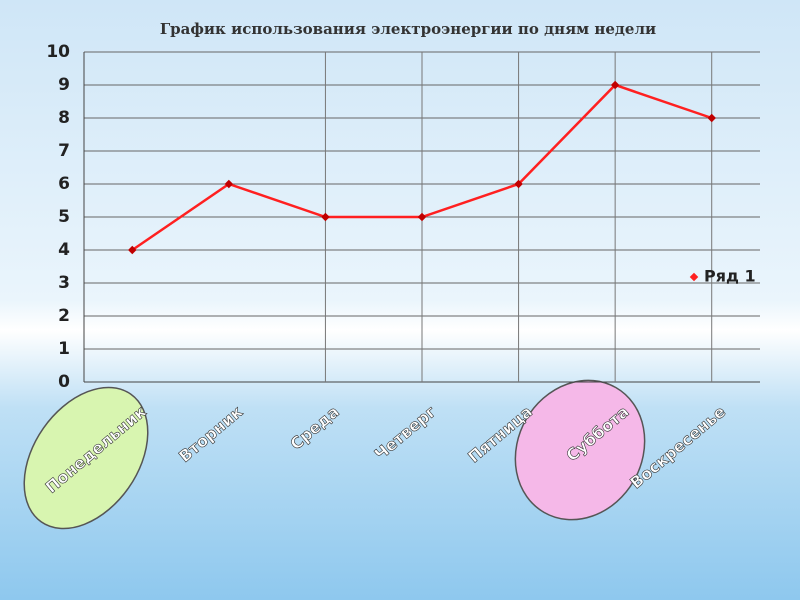  What do you see at coordinates (64, 250) in the screenshot?
I see `y-tick-label: 4` at bounding box center [64, 250].